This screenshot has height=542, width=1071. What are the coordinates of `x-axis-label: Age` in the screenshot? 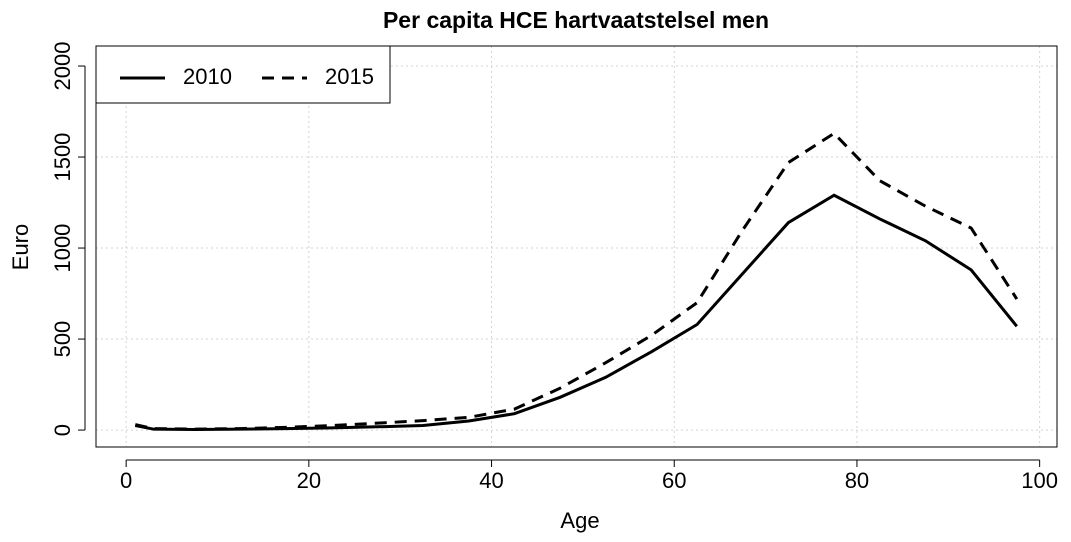 It's located at (579, 520).